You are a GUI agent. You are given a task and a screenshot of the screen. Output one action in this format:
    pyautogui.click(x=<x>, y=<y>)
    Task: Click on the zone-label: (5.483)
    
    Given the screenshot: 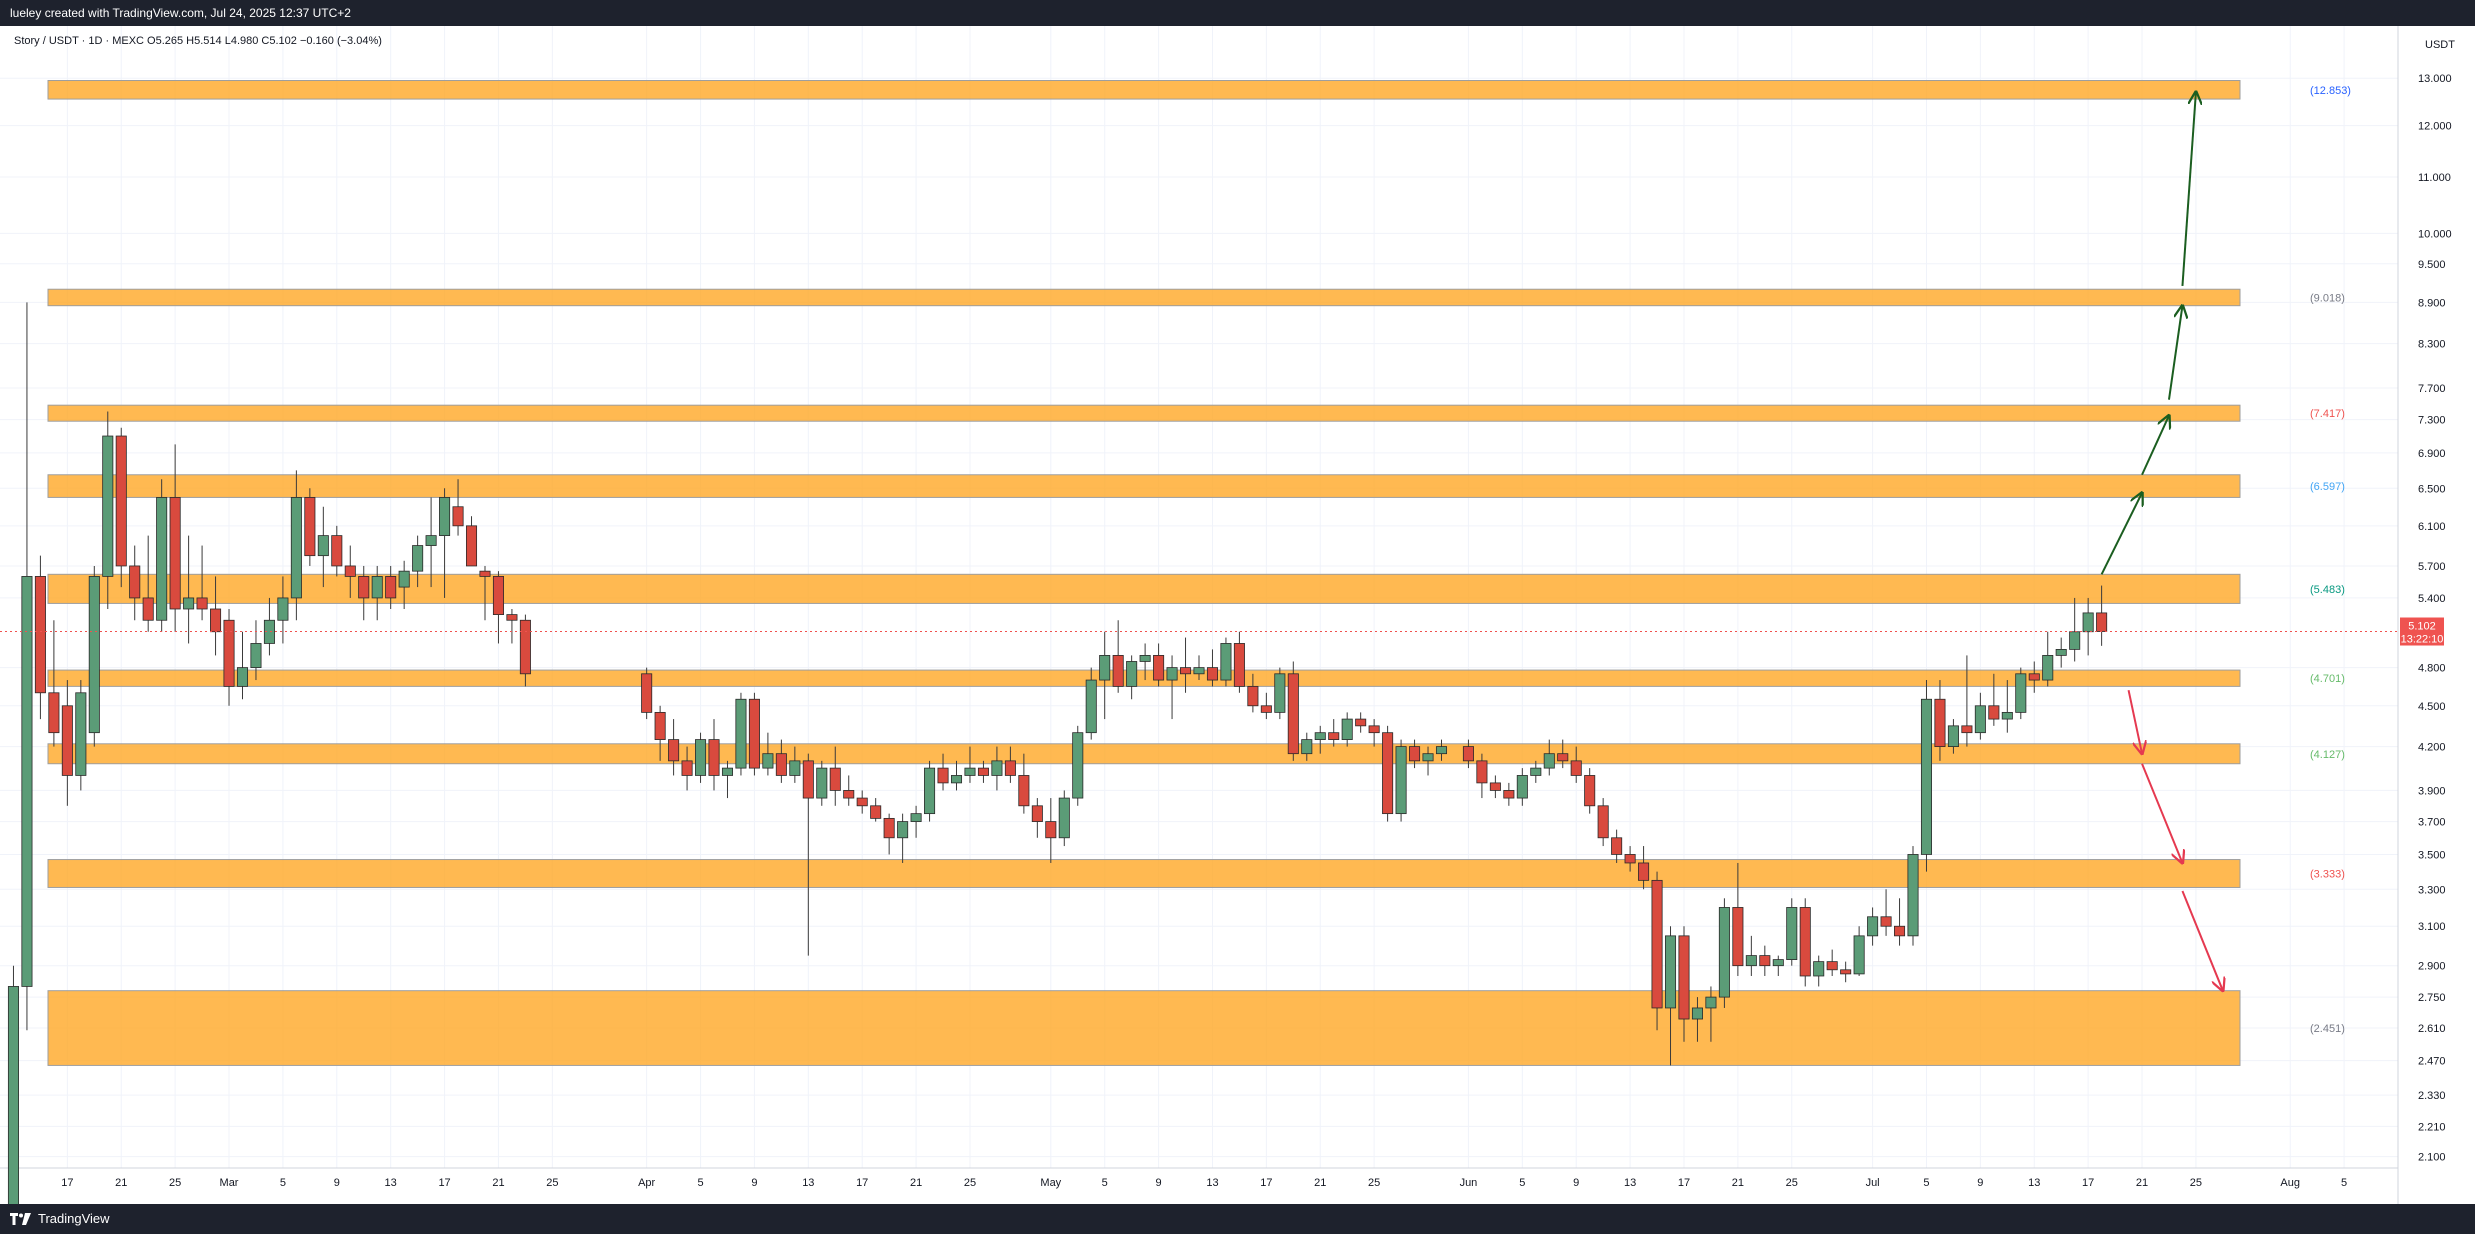 What is the action you would take?
    pyautogui.click(x=2327, y=590)
    